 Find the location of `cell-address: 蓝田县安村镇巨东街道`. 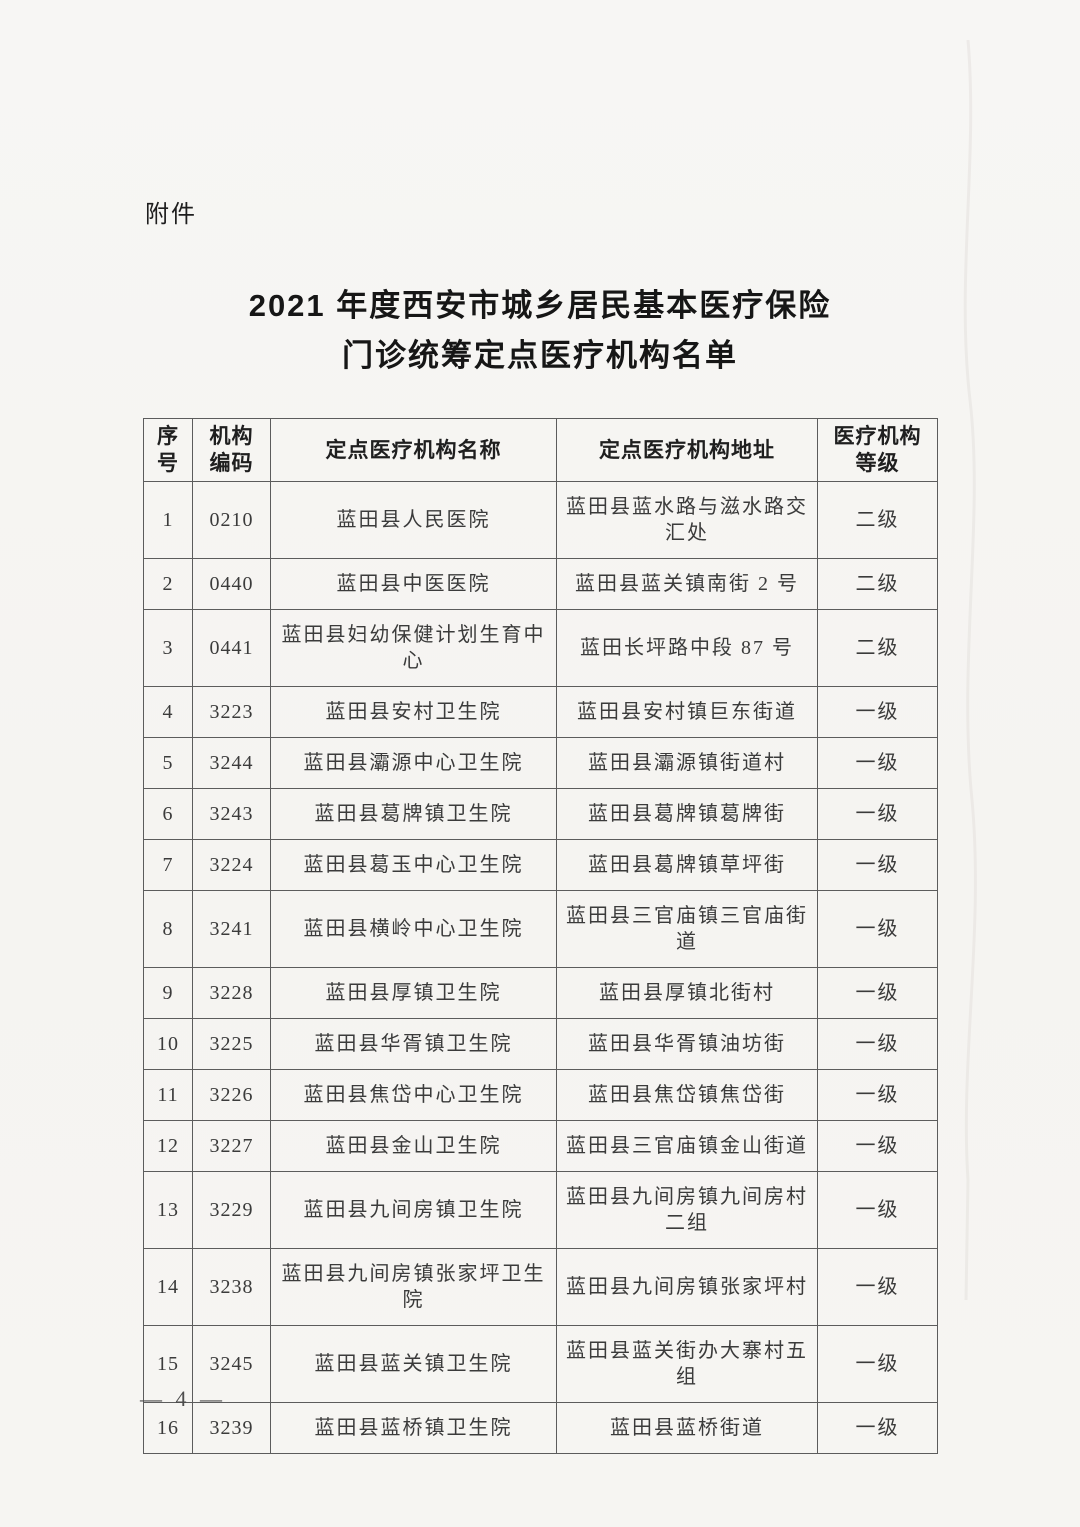

cell-address: 蓝田县安村镇巨东街道 is located at coordinates (687, 712).